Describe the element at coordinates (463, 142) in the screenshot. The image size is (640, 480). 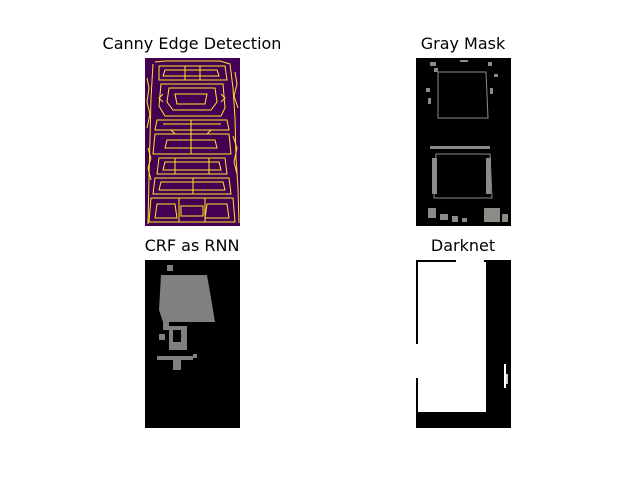
I see `gray-mask-image` at that location.